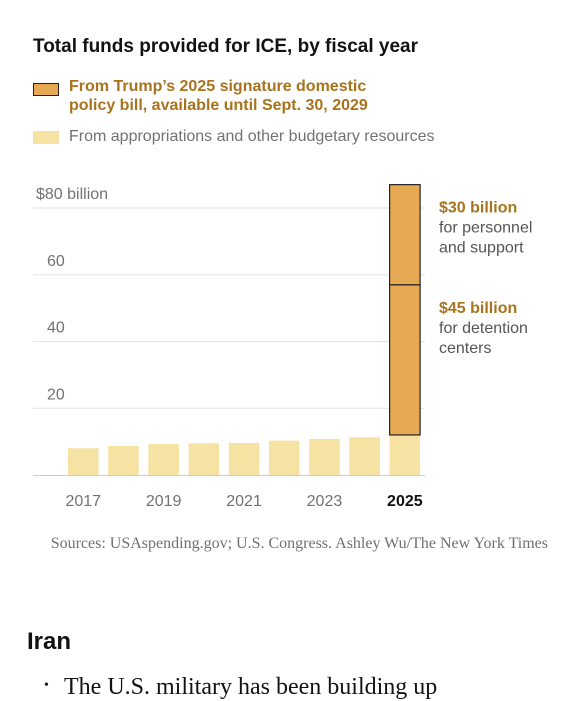  I want to click on y-tick-label: 20, so click(56, 394).